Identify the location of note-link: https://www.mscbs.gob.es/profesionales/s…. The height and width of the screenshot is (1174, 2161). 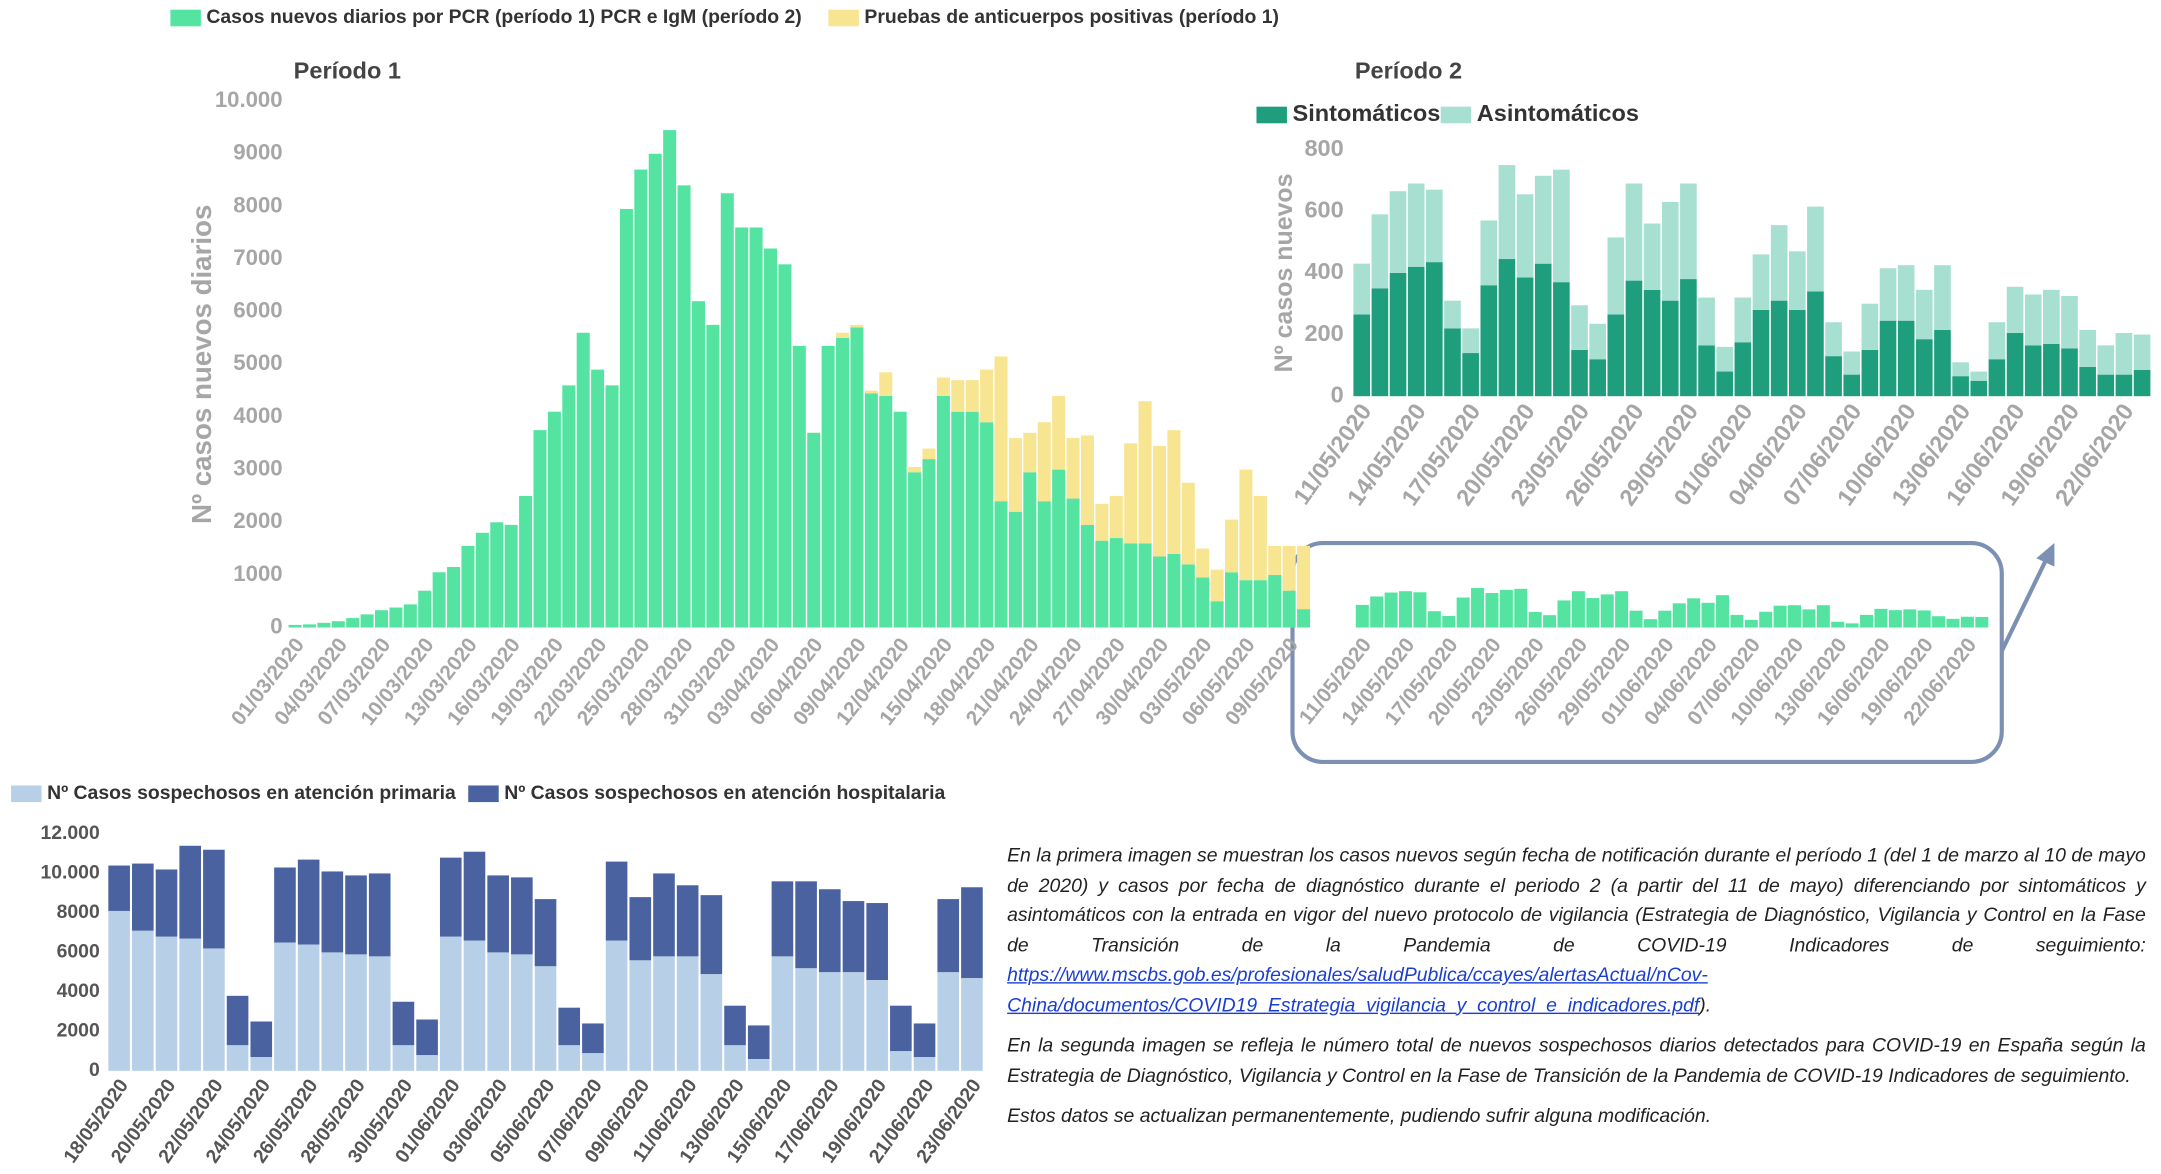
(1357, 988).